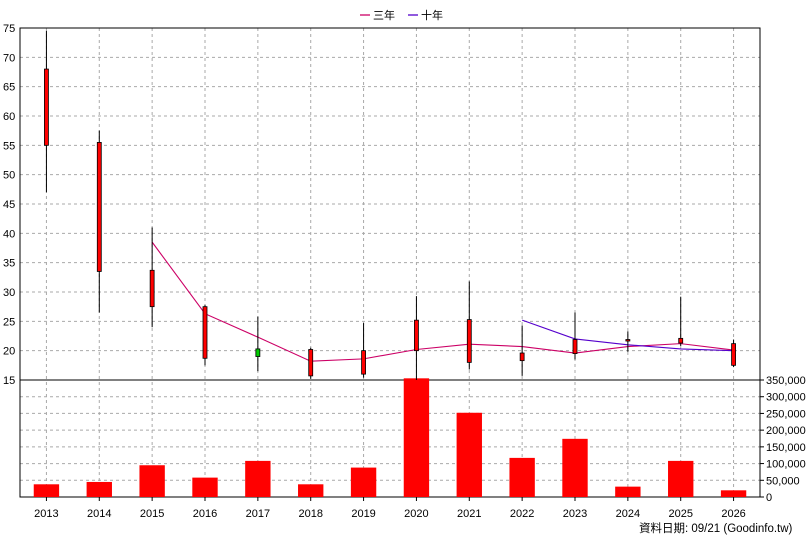 Image resolution: width=808 pixels, height=545 pixels. Describe the element at coordinates (384, 15) in the screenshot. I see `legend-label-1: 三年` at that location.